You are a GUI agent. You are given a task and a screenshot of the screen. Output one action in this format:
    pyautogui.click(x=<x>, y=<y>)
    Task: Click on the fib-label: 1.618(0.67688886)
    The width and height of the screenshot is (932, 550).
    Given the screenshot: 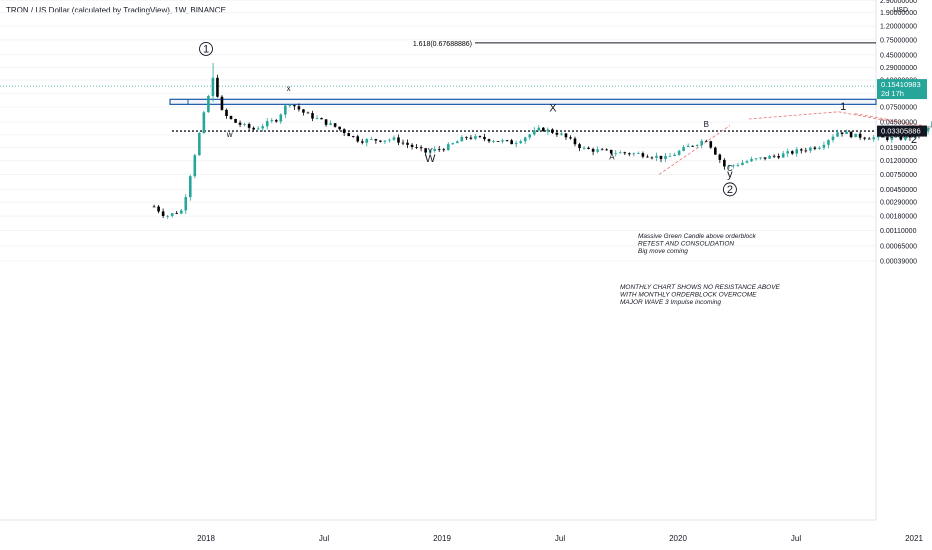 What is the action you would take?
    pyautogui.click(x=442, y=44)
    